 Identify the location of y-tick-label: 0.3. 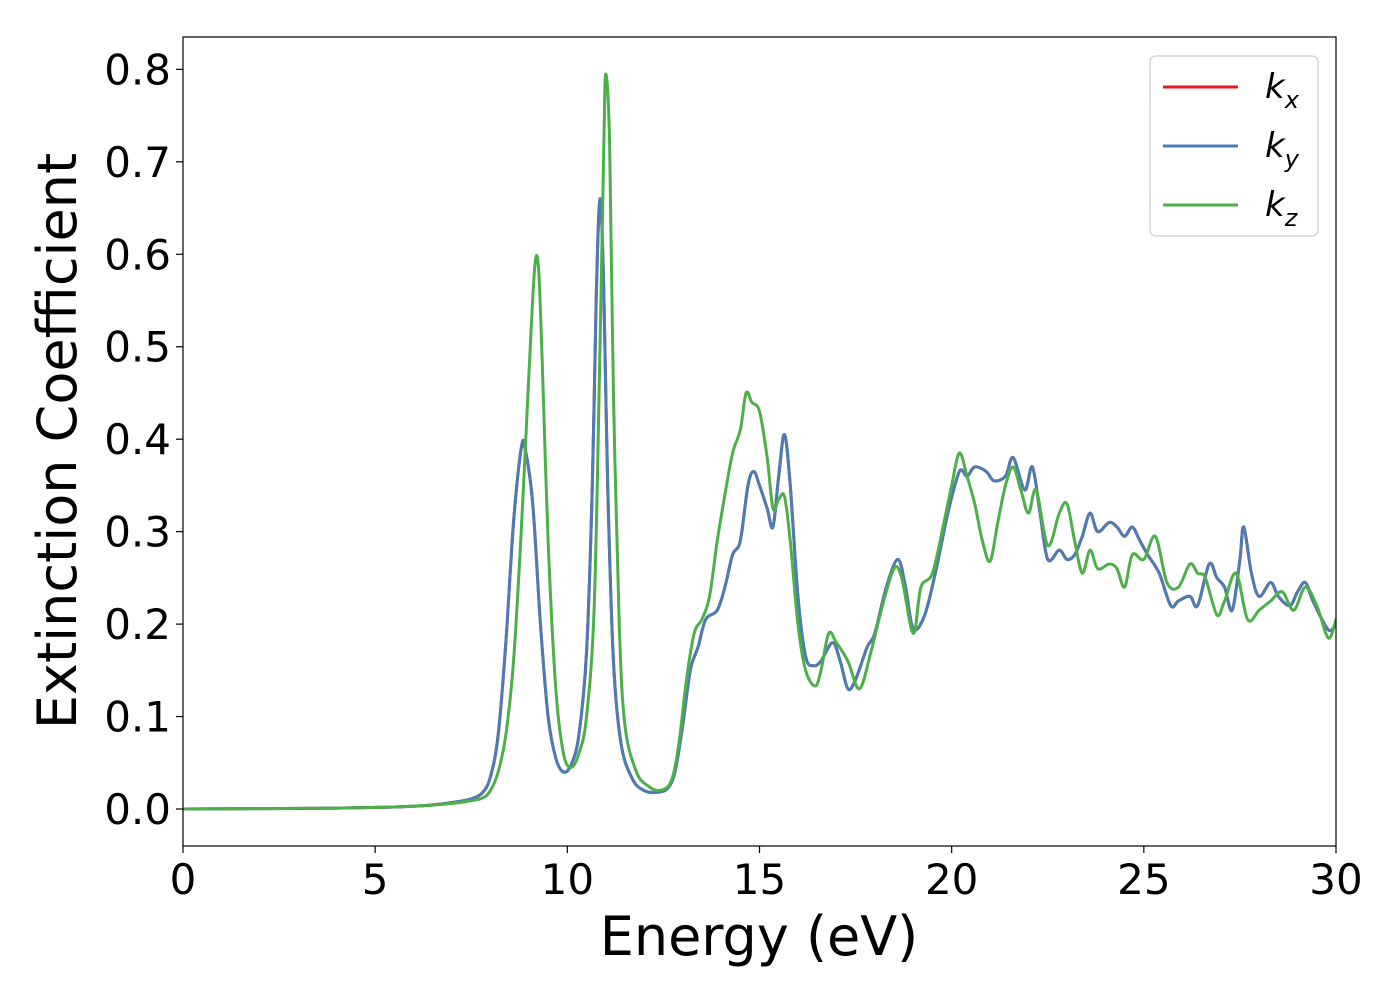
(137, 532).